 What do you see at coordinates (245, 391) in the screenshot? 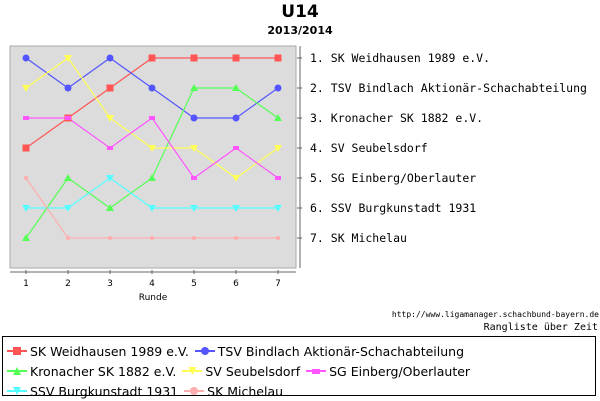
I see `legend-label: SK Michelau` at bounding box center [245, 391].